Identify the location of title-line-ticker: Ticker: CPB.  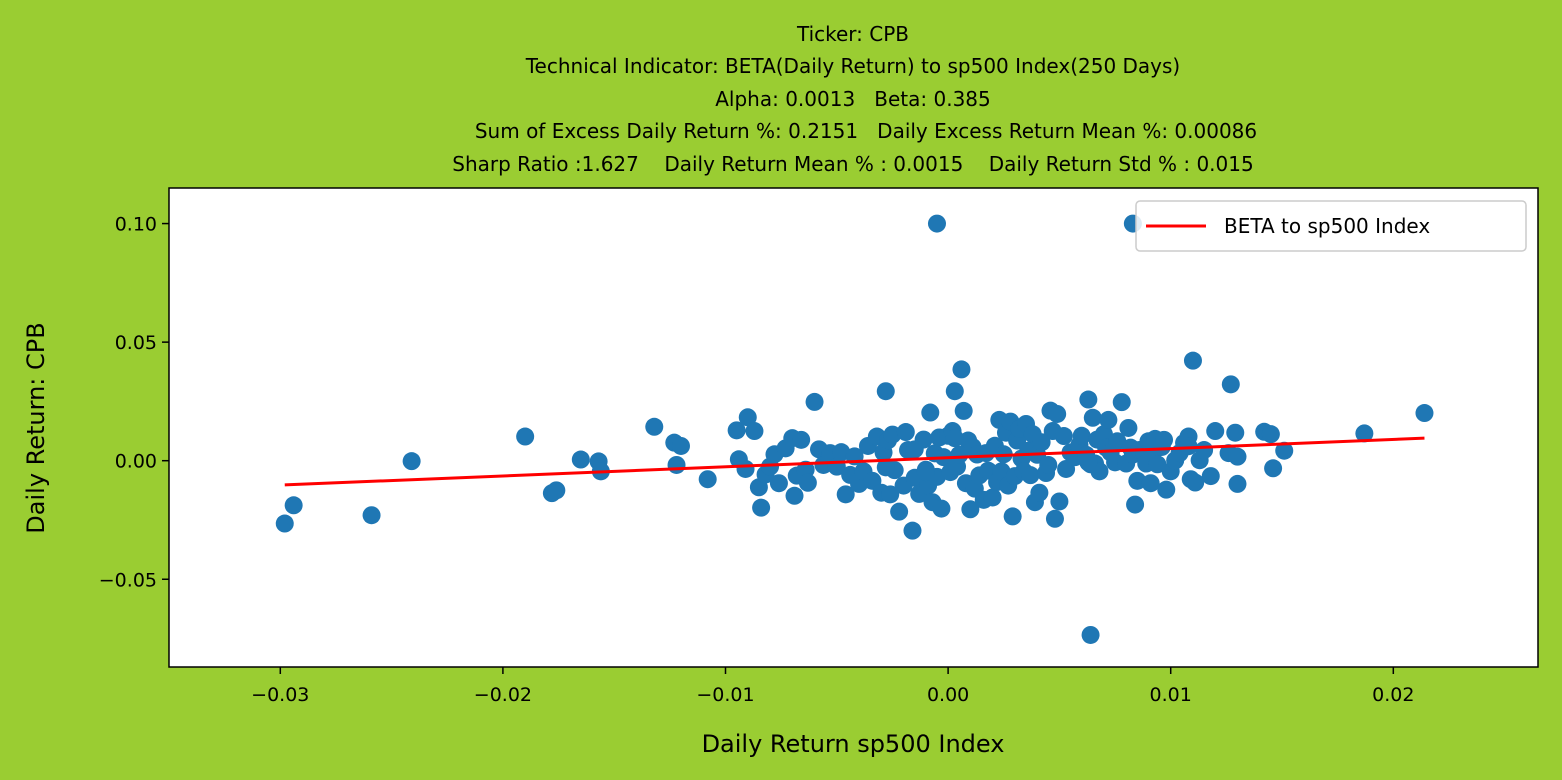
(852, 34).